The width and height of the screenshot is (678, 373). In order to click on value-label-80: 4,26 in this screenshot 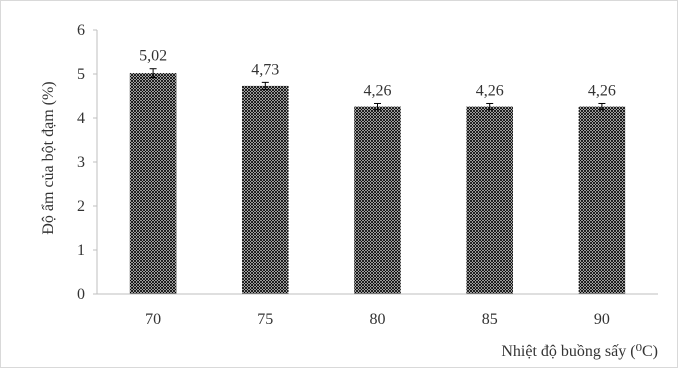, I will do `click(378, 90)`.